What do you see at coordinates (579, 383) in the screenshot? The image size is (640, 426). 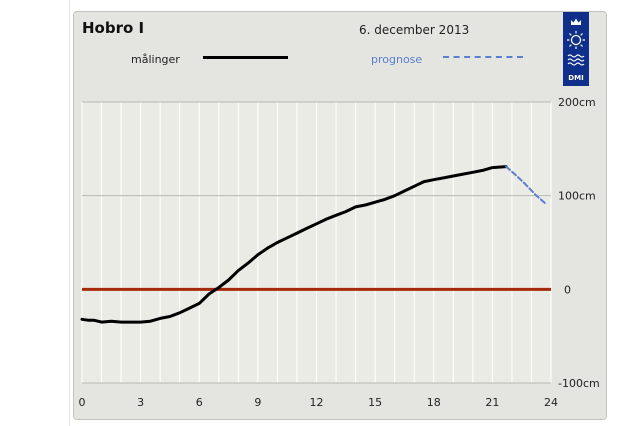 I see `y-tick-label: -100cm` at bounding box center [579, 383].